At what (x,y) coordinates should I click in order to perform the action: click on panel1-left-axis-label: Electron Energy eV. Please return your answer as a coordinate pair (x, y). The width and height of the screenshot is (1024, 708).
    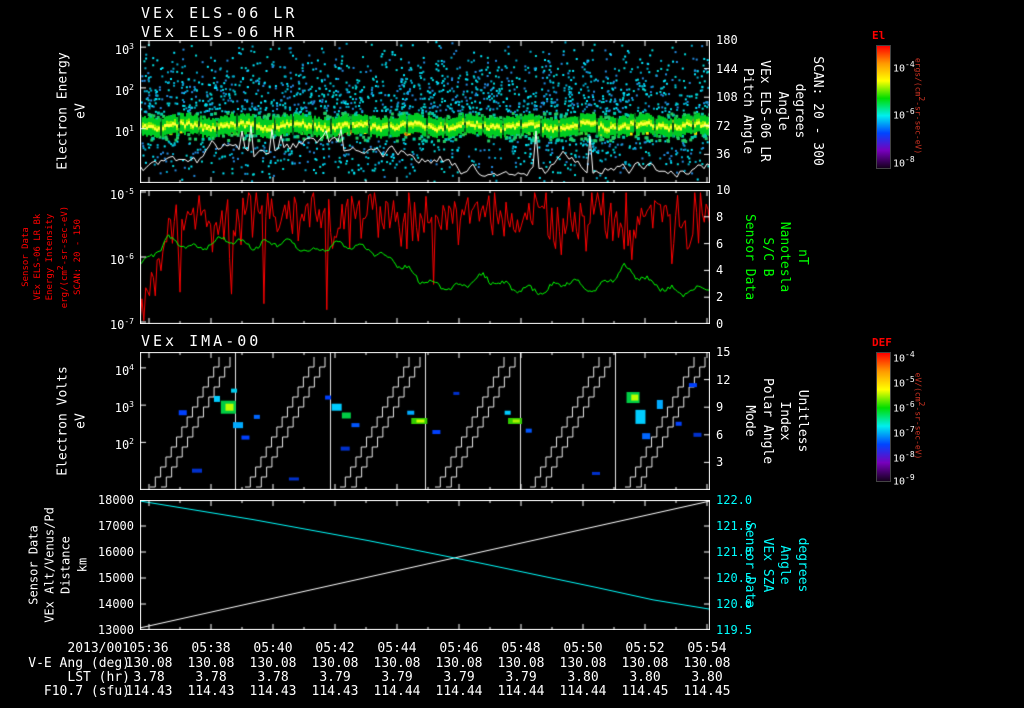
    Looking at the image, I should click on (71, 110).